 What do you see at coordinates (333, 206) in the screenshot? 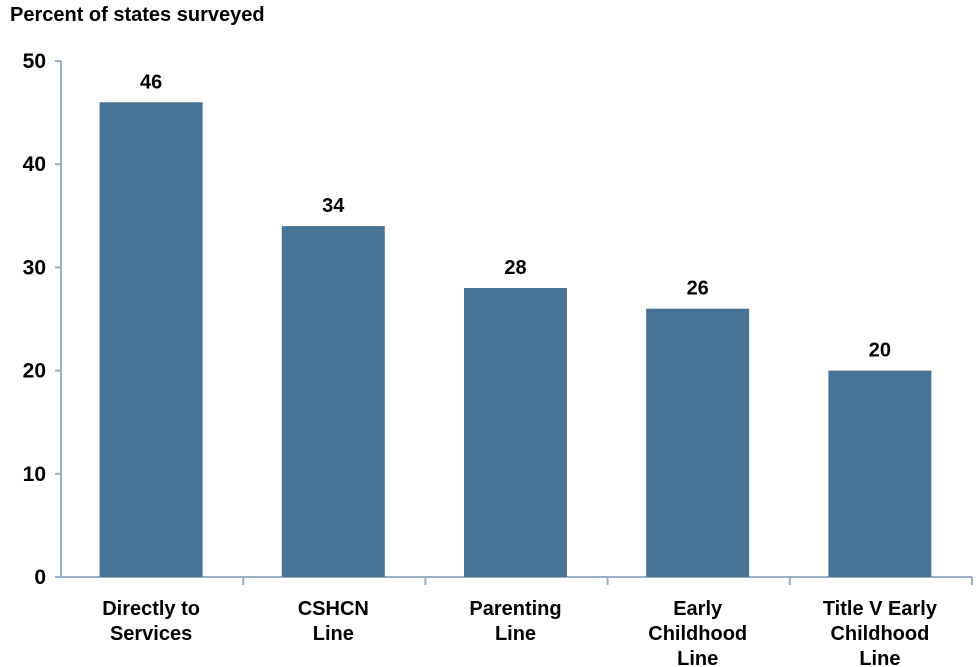
I see `data-label: 34` at bounding box center [333, 206].